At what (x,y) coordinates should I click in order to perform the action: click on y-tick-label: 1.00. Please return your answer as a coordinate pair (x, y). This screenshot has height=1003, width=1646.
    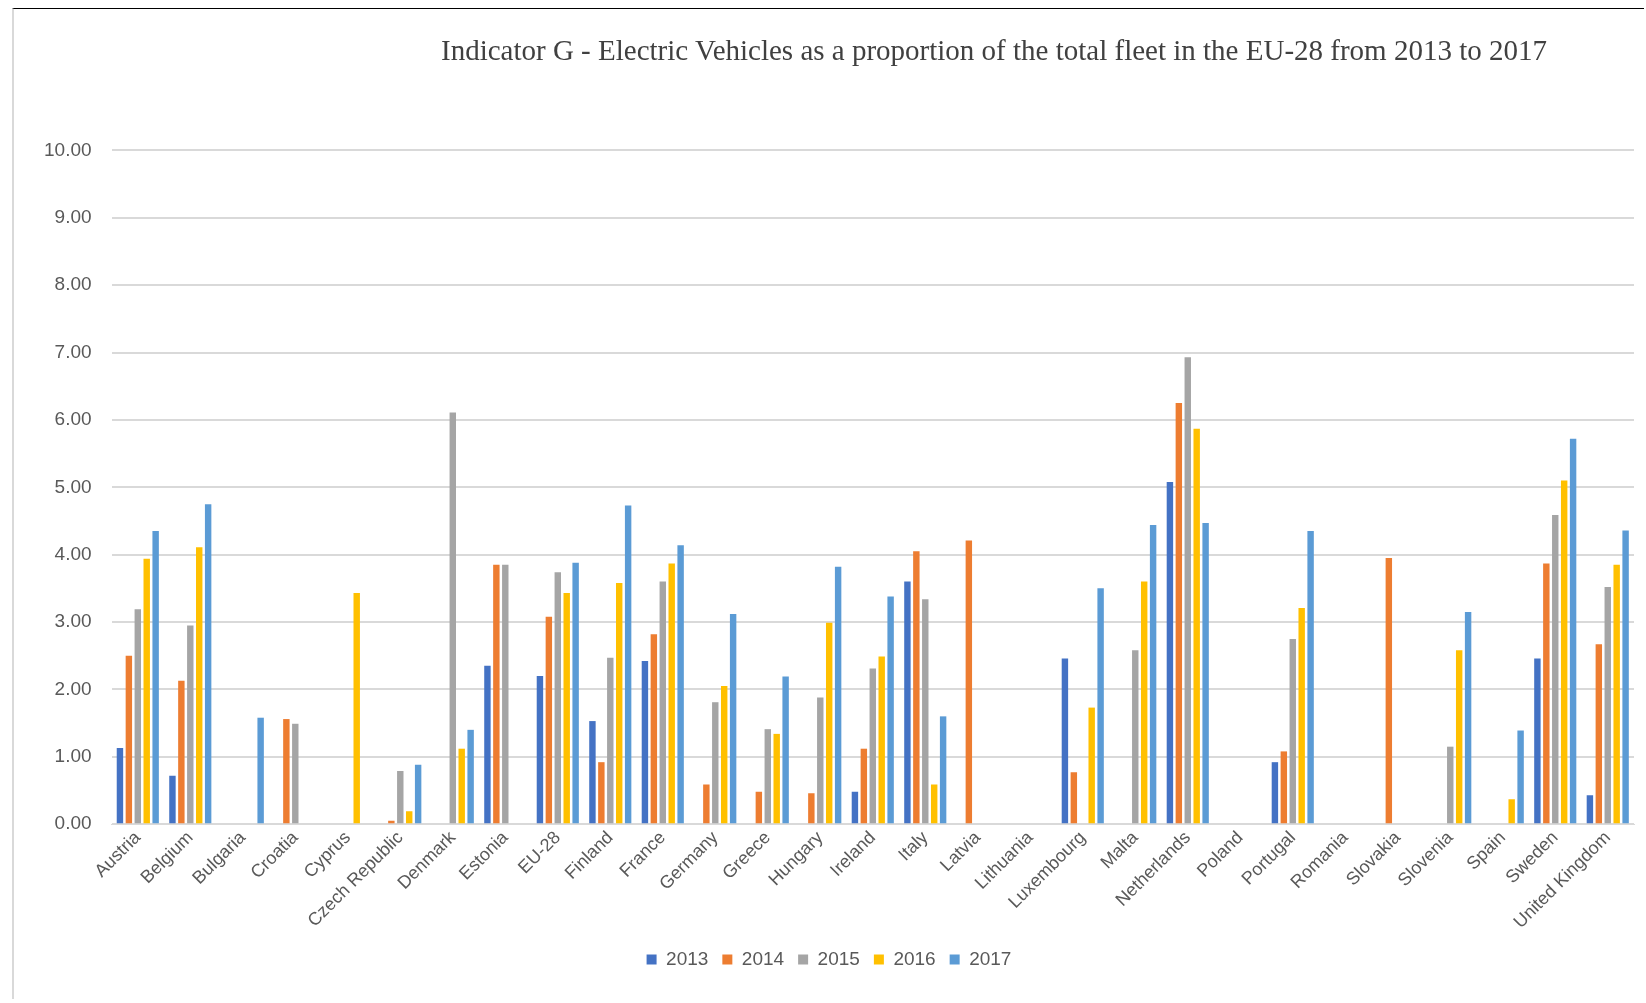
    Looking at the image, I should click on (73, 756).